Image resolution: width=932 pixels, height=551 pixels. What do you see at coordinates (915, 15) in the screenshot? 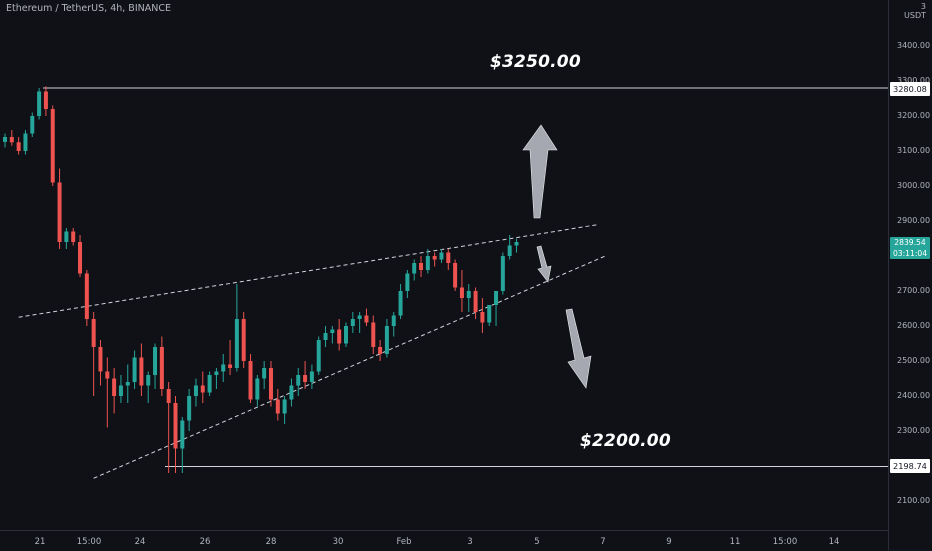
I see `currency-unit: USDT` at bounding box center [915, 15].